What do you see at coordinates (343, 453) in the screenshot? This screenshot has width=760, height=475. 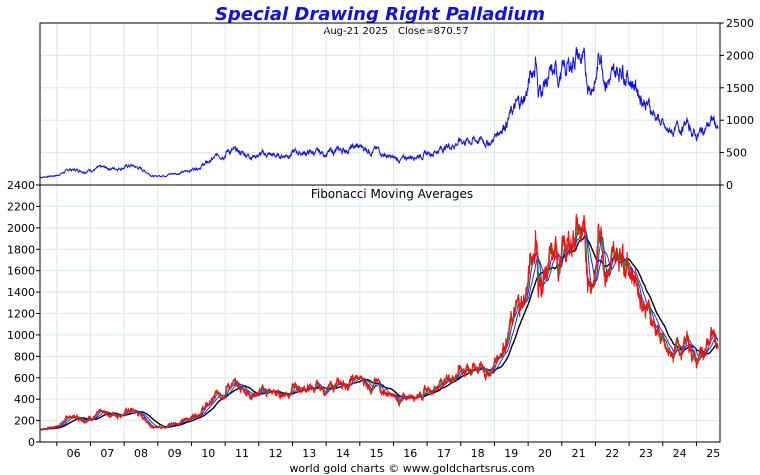 I see `x-tick-label: 14` at bounding box center [343, 453].